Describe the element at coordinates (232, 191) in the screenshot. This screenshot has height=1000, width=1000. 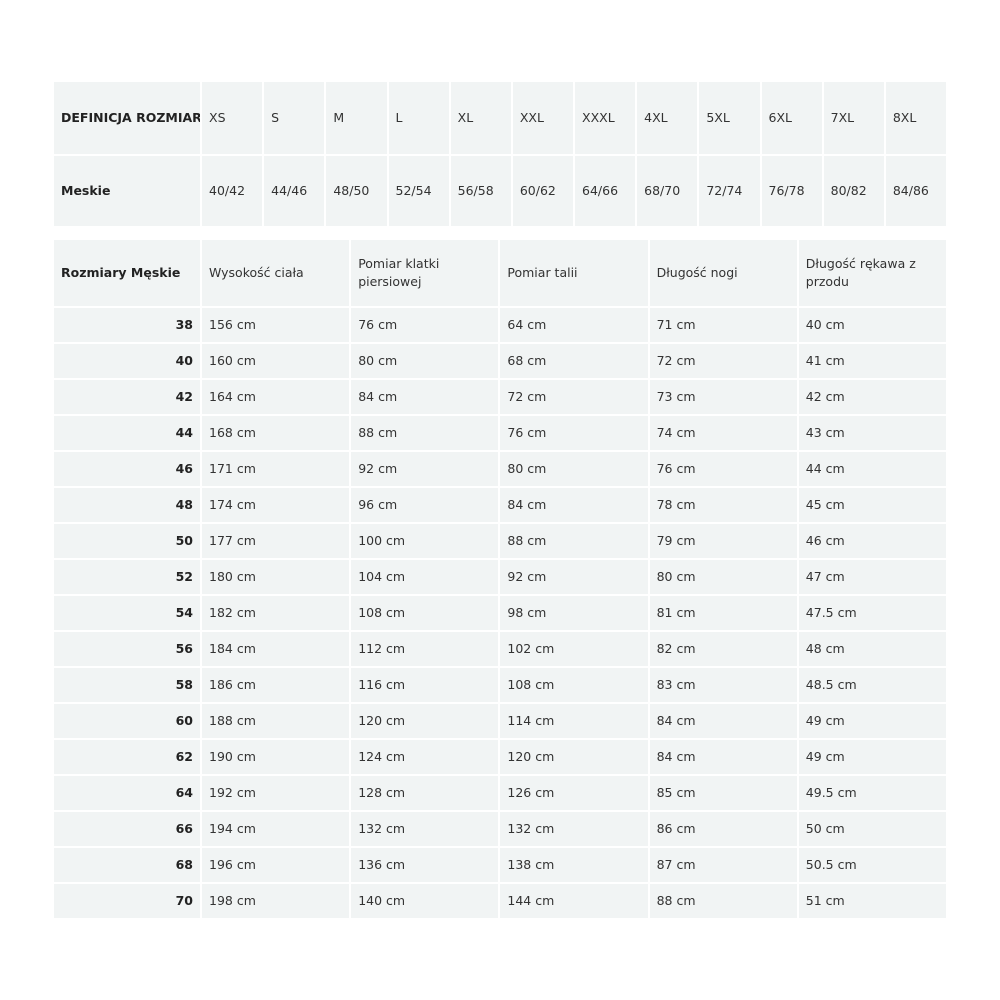
I see `size-value: 40/42` at that location.